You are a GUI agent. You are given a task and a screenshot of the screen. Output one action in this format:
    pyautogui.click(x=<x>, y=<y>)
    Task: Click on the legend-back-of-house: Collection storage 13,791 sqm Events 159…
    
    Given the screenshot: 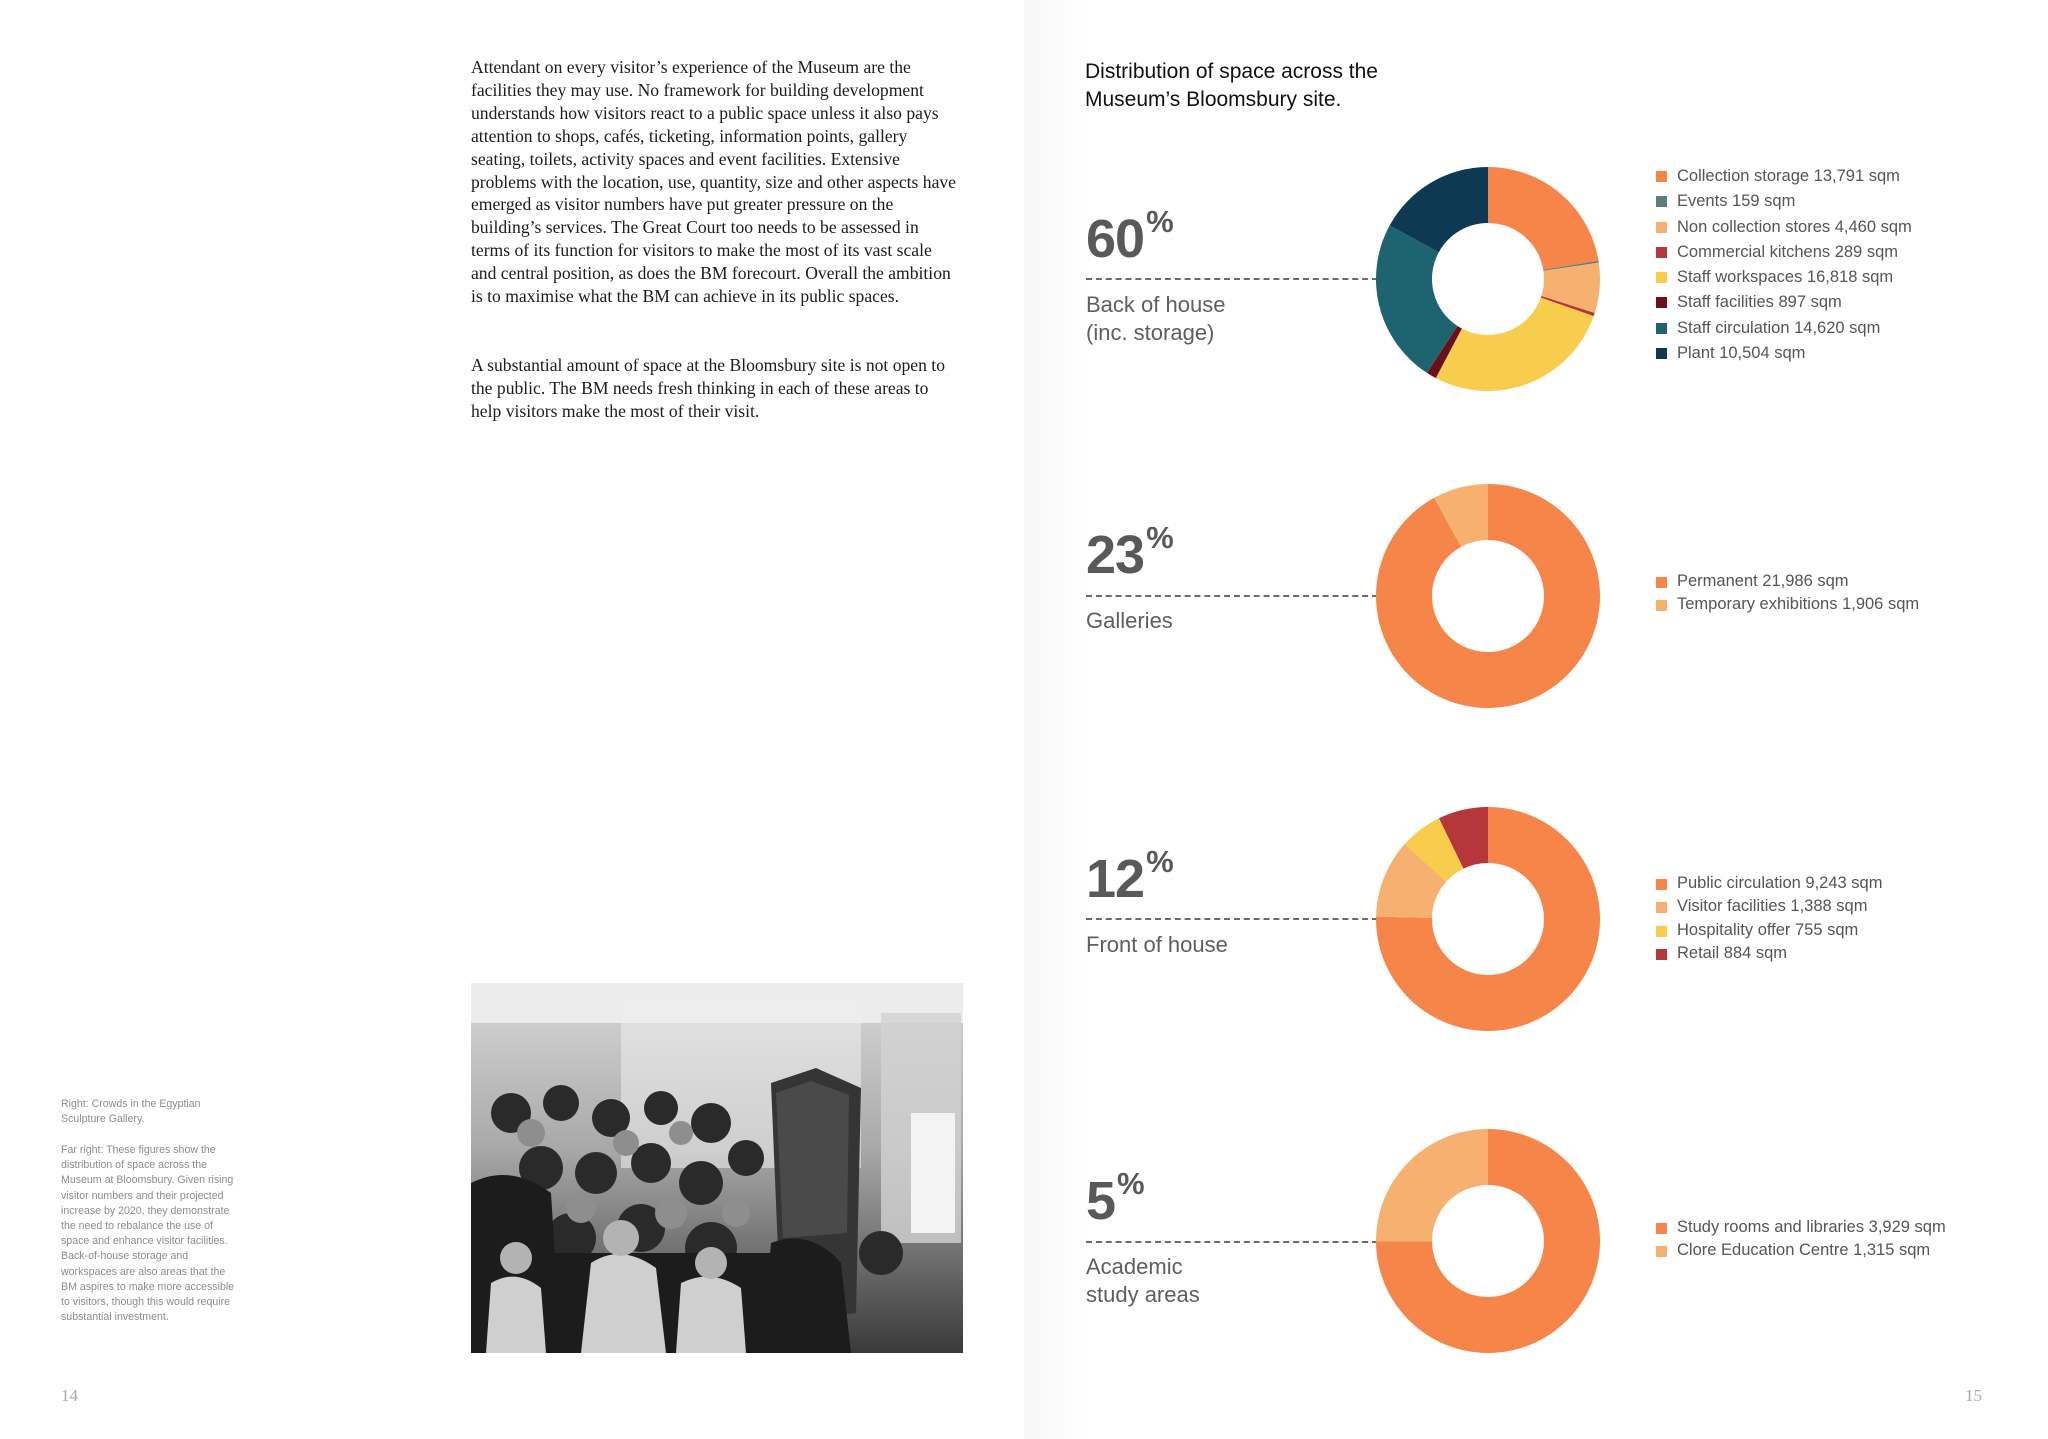 What is the action you would take?
    pyautogui.click(x=1783, y=265)
    